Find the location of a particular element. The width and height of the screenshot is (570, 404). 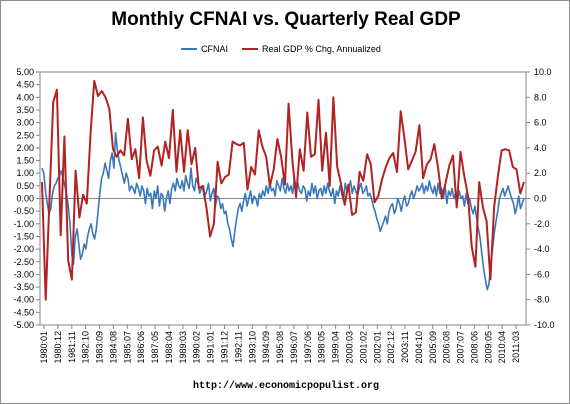

left-tick-label: 2.50 is located at coordinates (25, 135).